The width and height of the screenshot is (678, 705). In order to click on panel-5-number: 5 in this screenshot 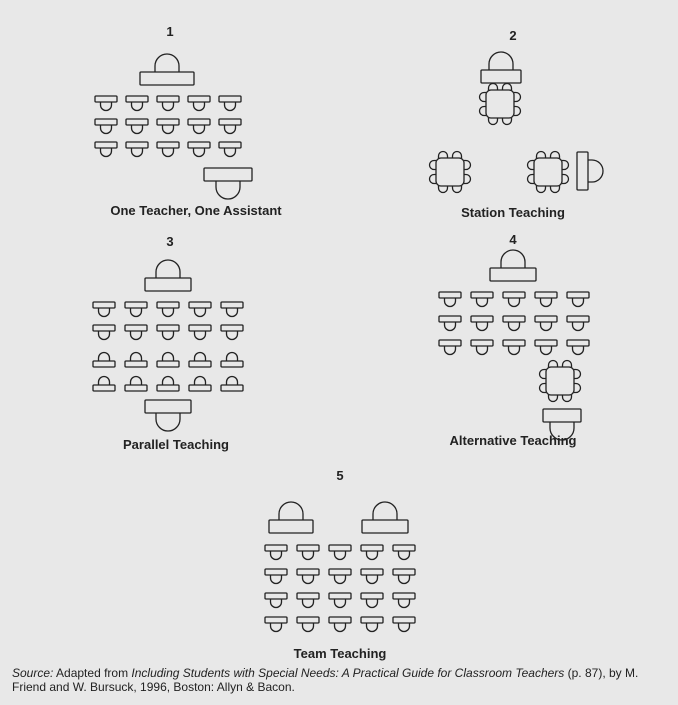, I will do `click(340, 475)`.